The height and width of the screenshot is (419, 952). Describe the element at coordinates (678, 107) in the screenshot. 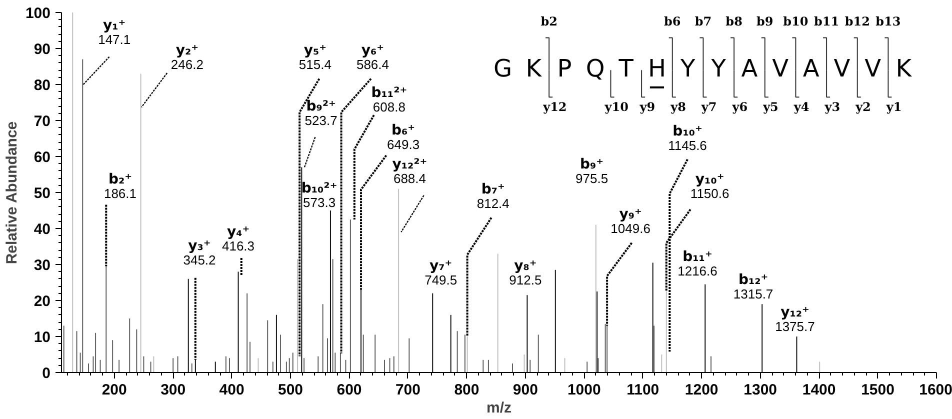

I see `annotation: y8` at that location.